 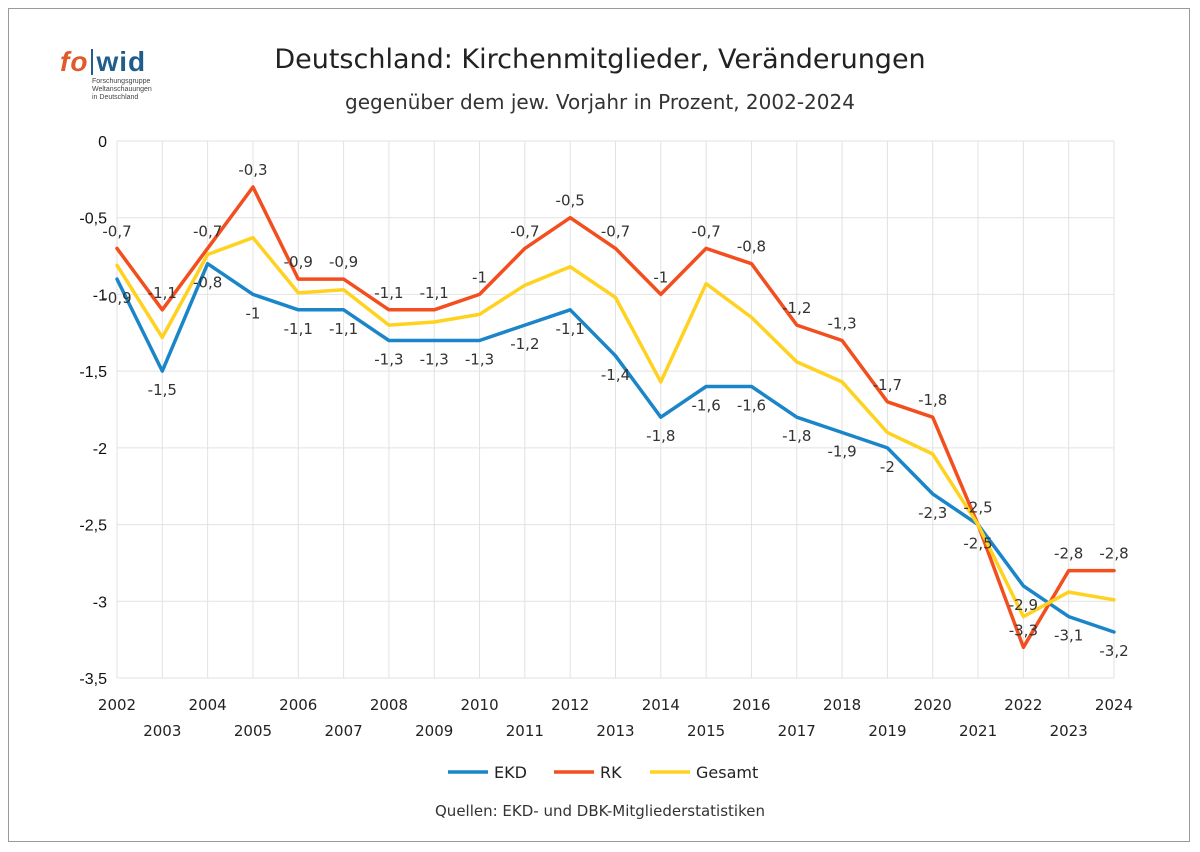 What do you see at coordinates (100, 295) in the screenshot?
I see `y-tick-label: -1` at bounding box center [100, 295].